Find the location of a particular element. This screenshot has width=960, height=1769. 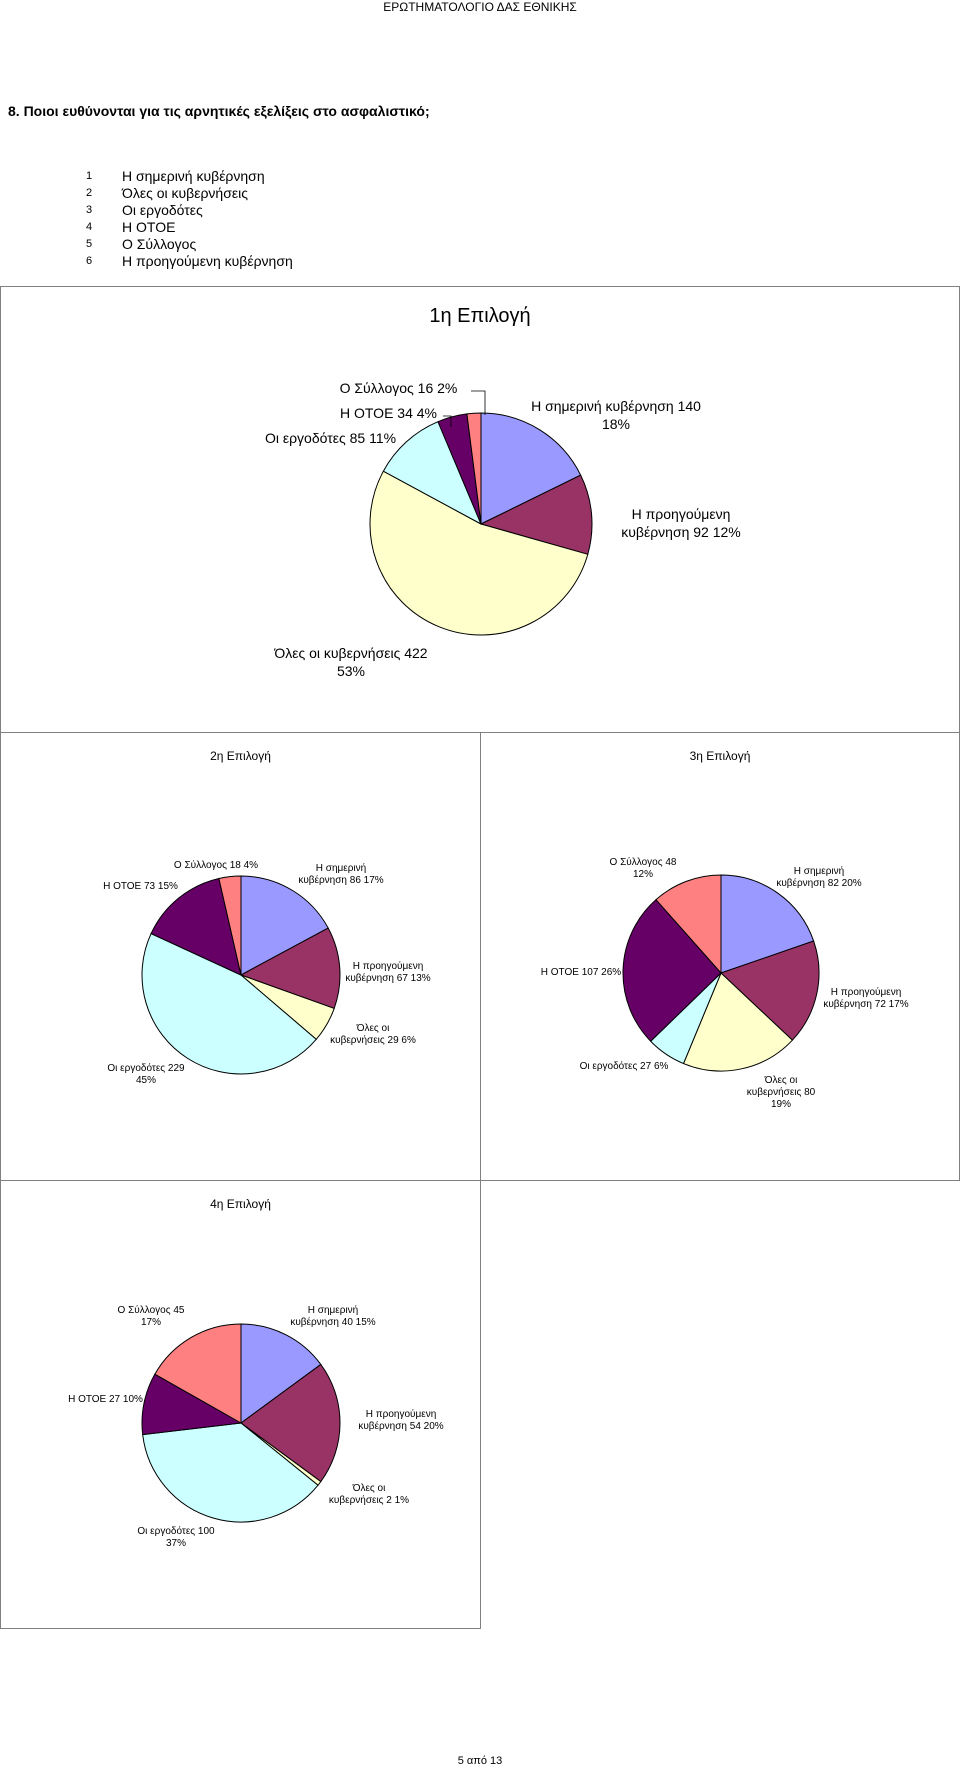

legend-number: 1 is located at coordinates (89, 176).